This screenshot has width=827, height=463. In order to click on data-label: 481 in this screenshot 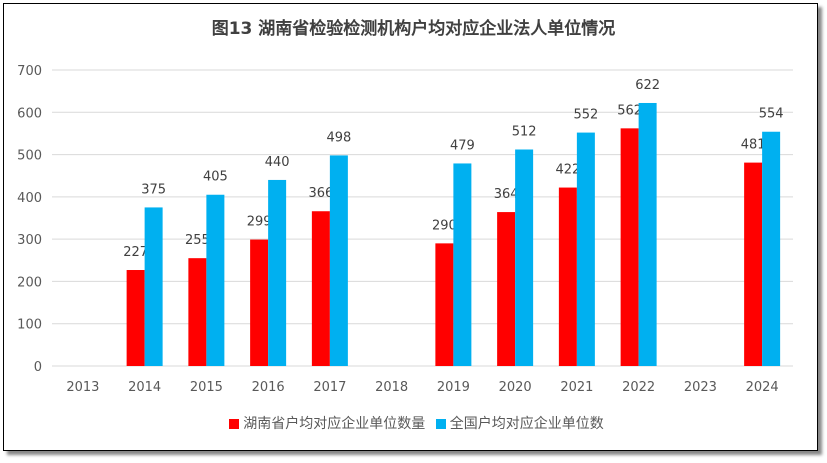, I will do `click(753, 145)`.